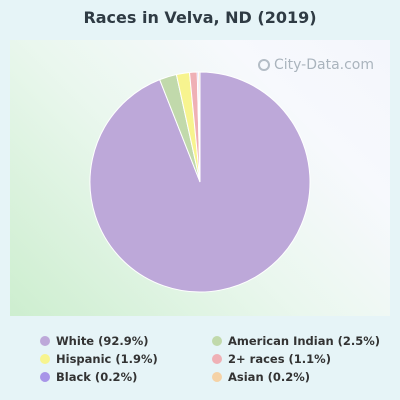 The width and height of the screenshot is (400, 400). I want to click on watermark: City-Data.com, so click(315, 65).